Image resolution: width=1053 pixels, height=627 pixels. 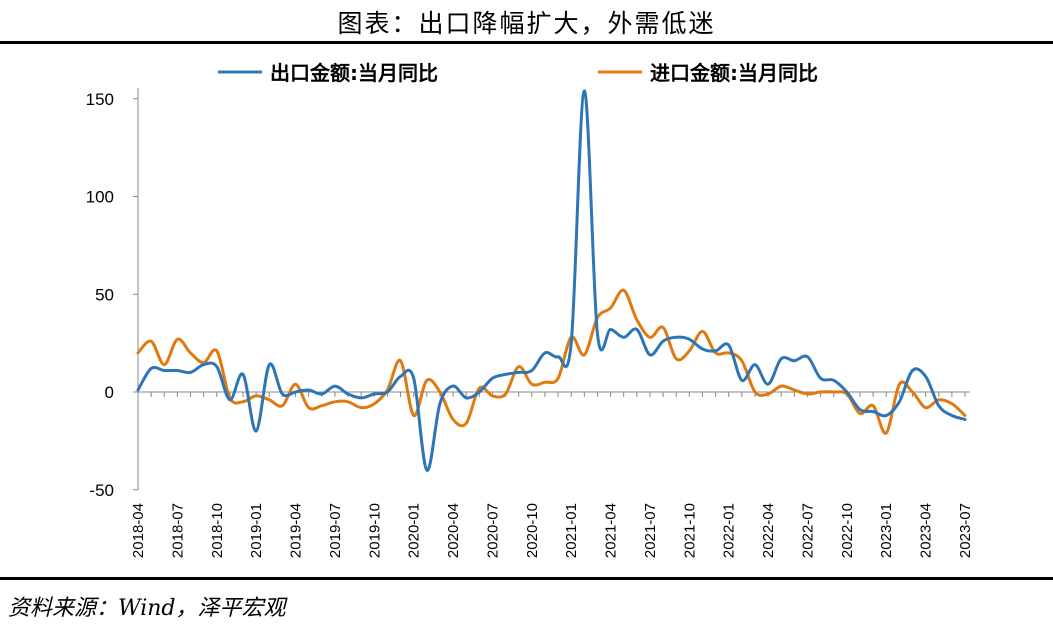 I want to click on x-tick-label: 2021-01, so click(x=571, y=530).